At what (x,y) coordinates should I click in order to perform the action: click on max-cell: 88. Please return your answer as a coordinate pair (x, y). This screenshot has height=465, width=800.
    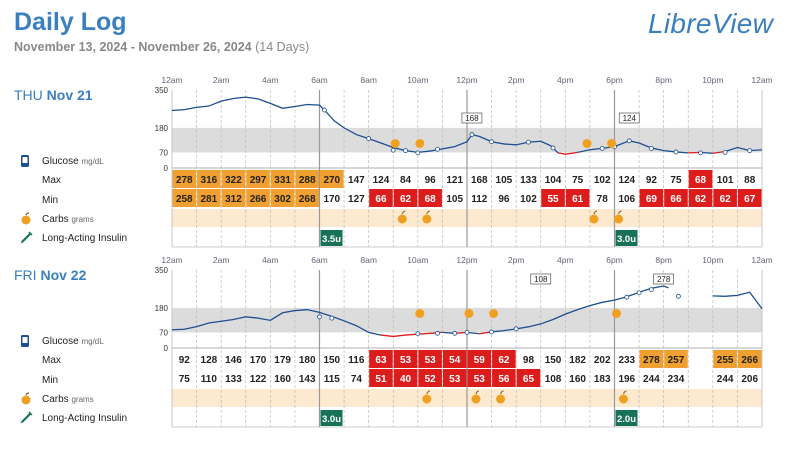
    Looking at the image, I should click on (750, 180).